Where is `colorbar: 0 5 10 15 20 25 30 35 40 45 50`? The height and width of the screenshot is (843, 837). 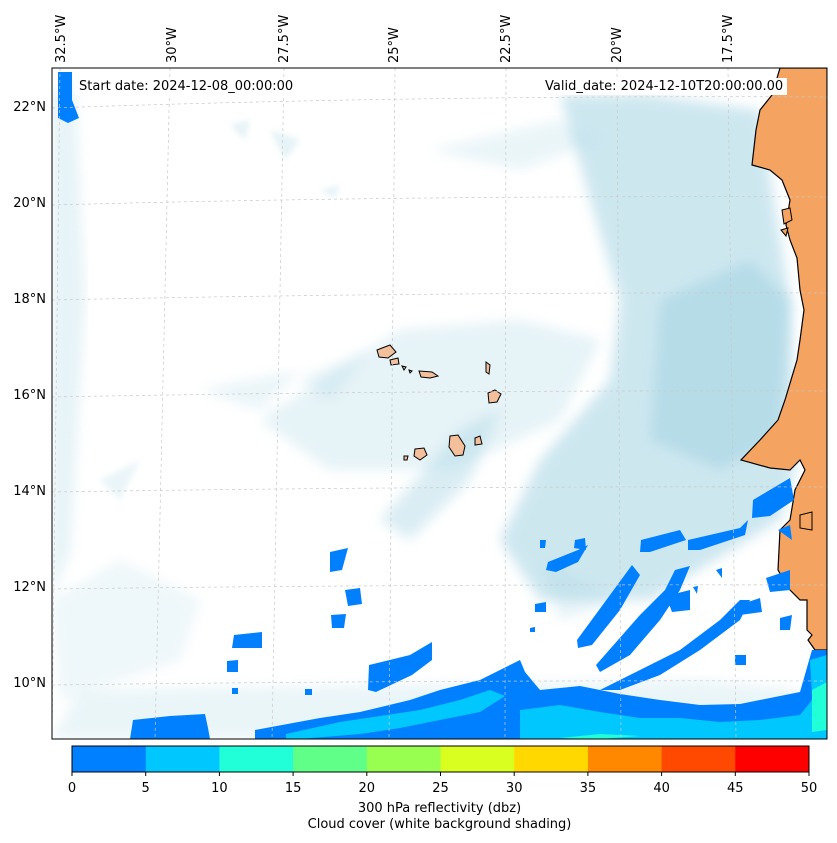
colorbar: 0 5 10 15 20 25 30 35 40 45 50 is located at coordinates (442, 770).